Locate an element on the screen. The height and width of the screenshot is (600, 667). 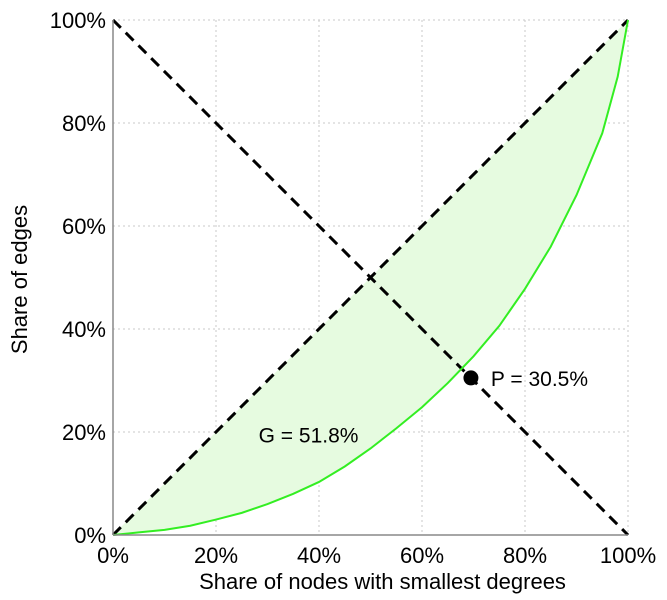
x-tick-label: 40% is located at coordinates (319, 555).